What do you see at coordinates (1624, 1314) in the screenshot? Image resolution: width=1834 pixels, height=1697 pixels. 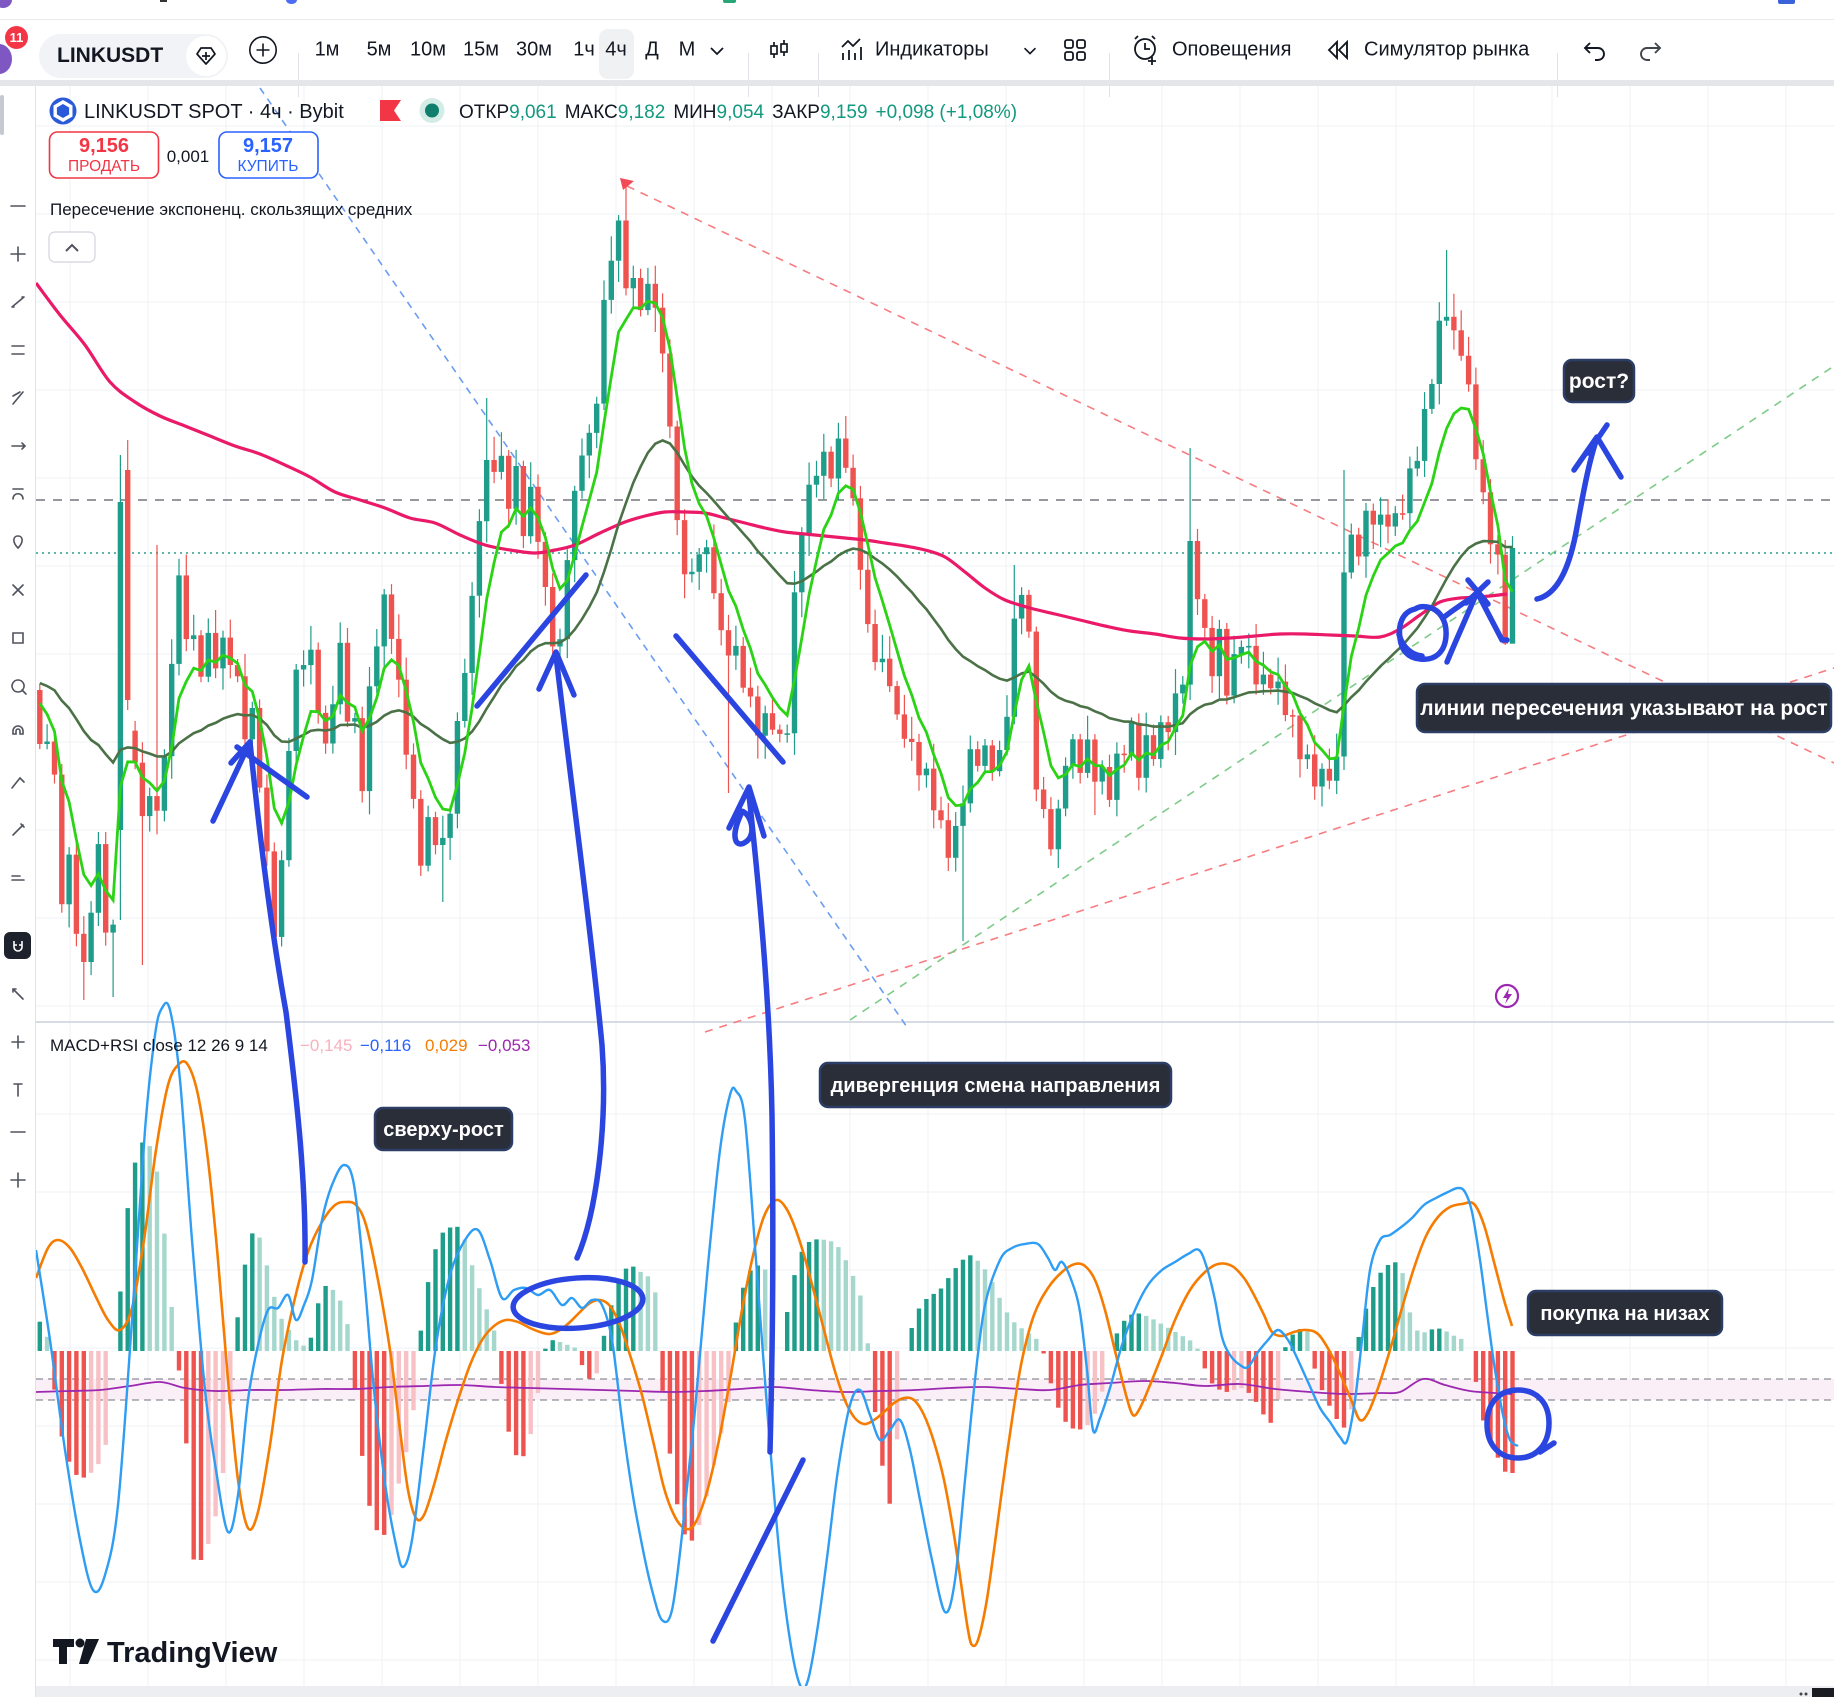 I see `svg-text: покупка на низах` at bounding box center [1624, 1314].